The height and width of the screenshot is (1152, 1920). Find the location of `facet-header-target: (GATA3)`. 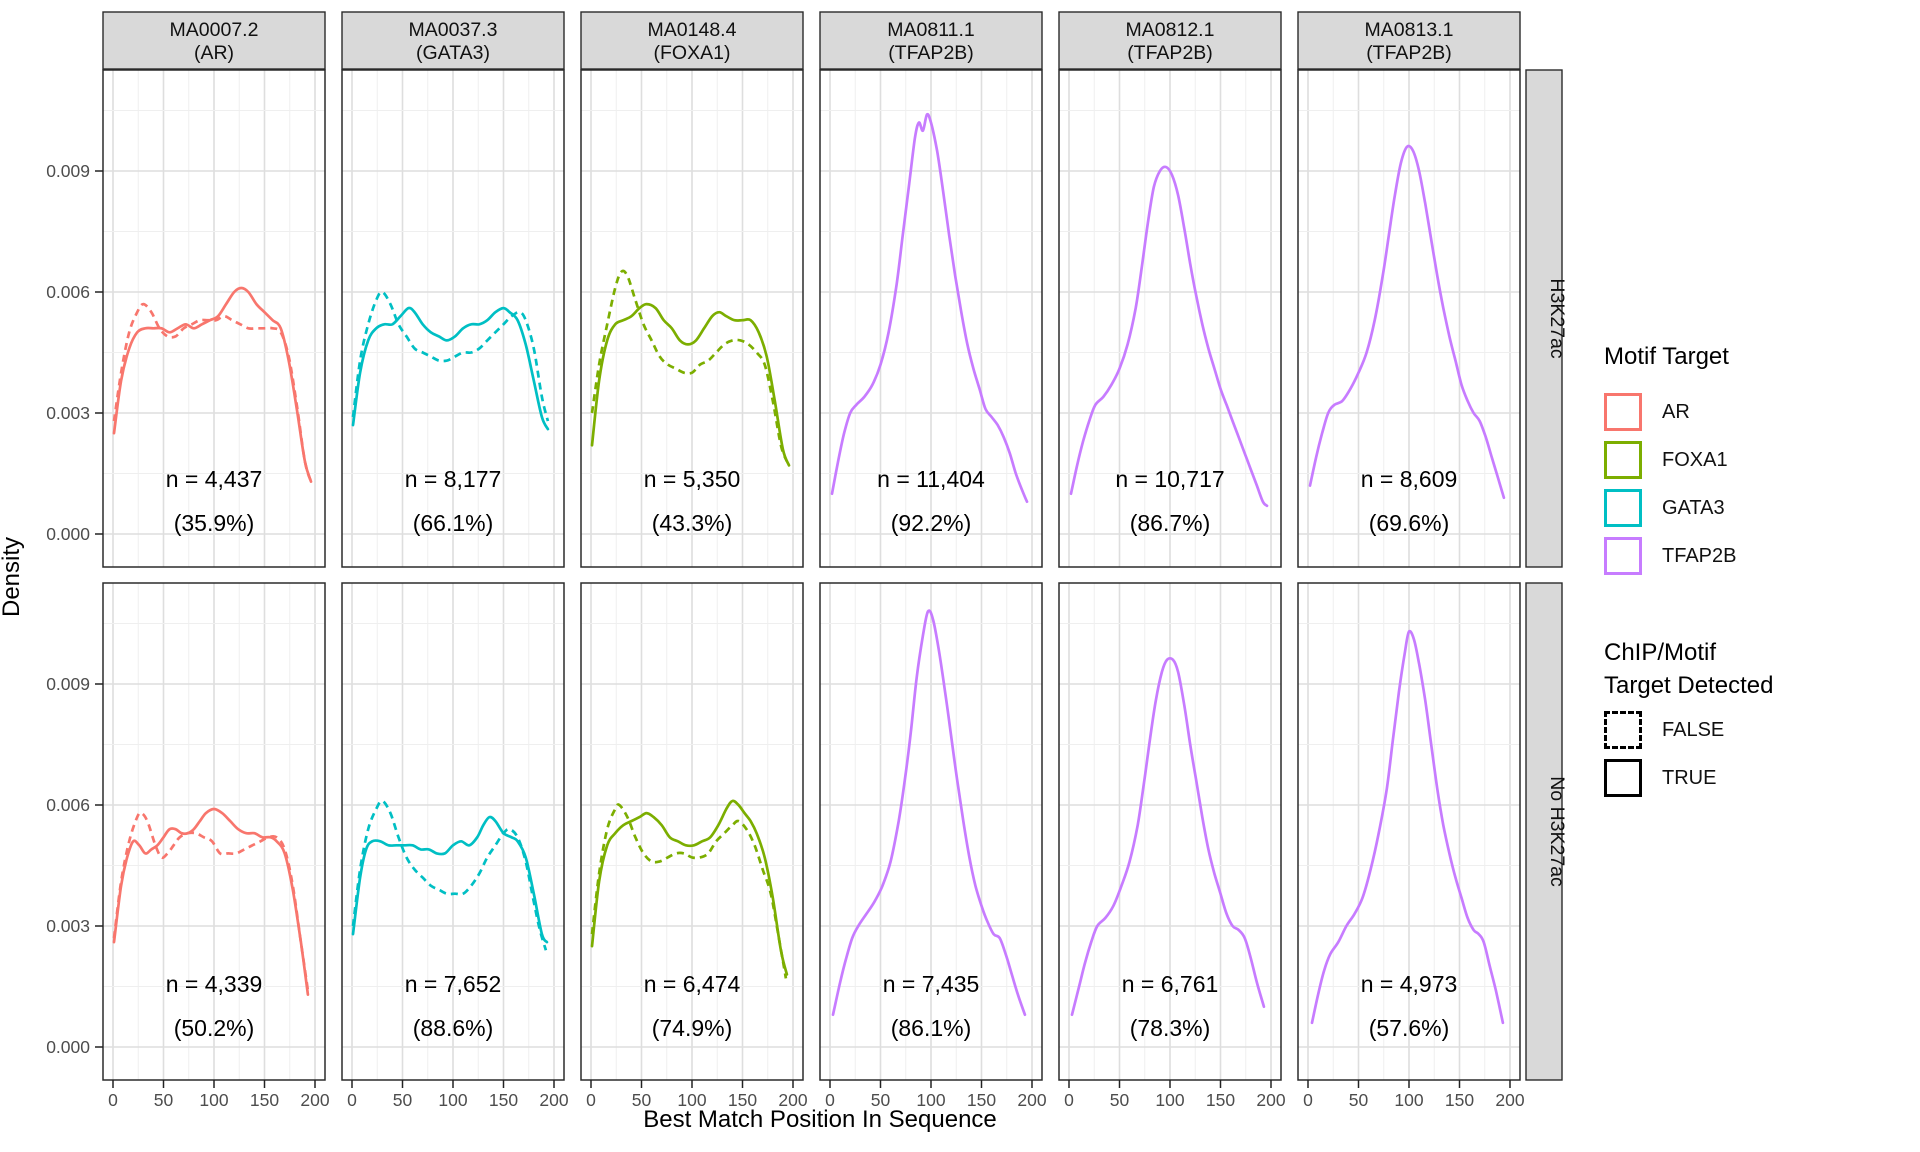

facet-header-target: (GATA3) is located at coordinates (453, 53).